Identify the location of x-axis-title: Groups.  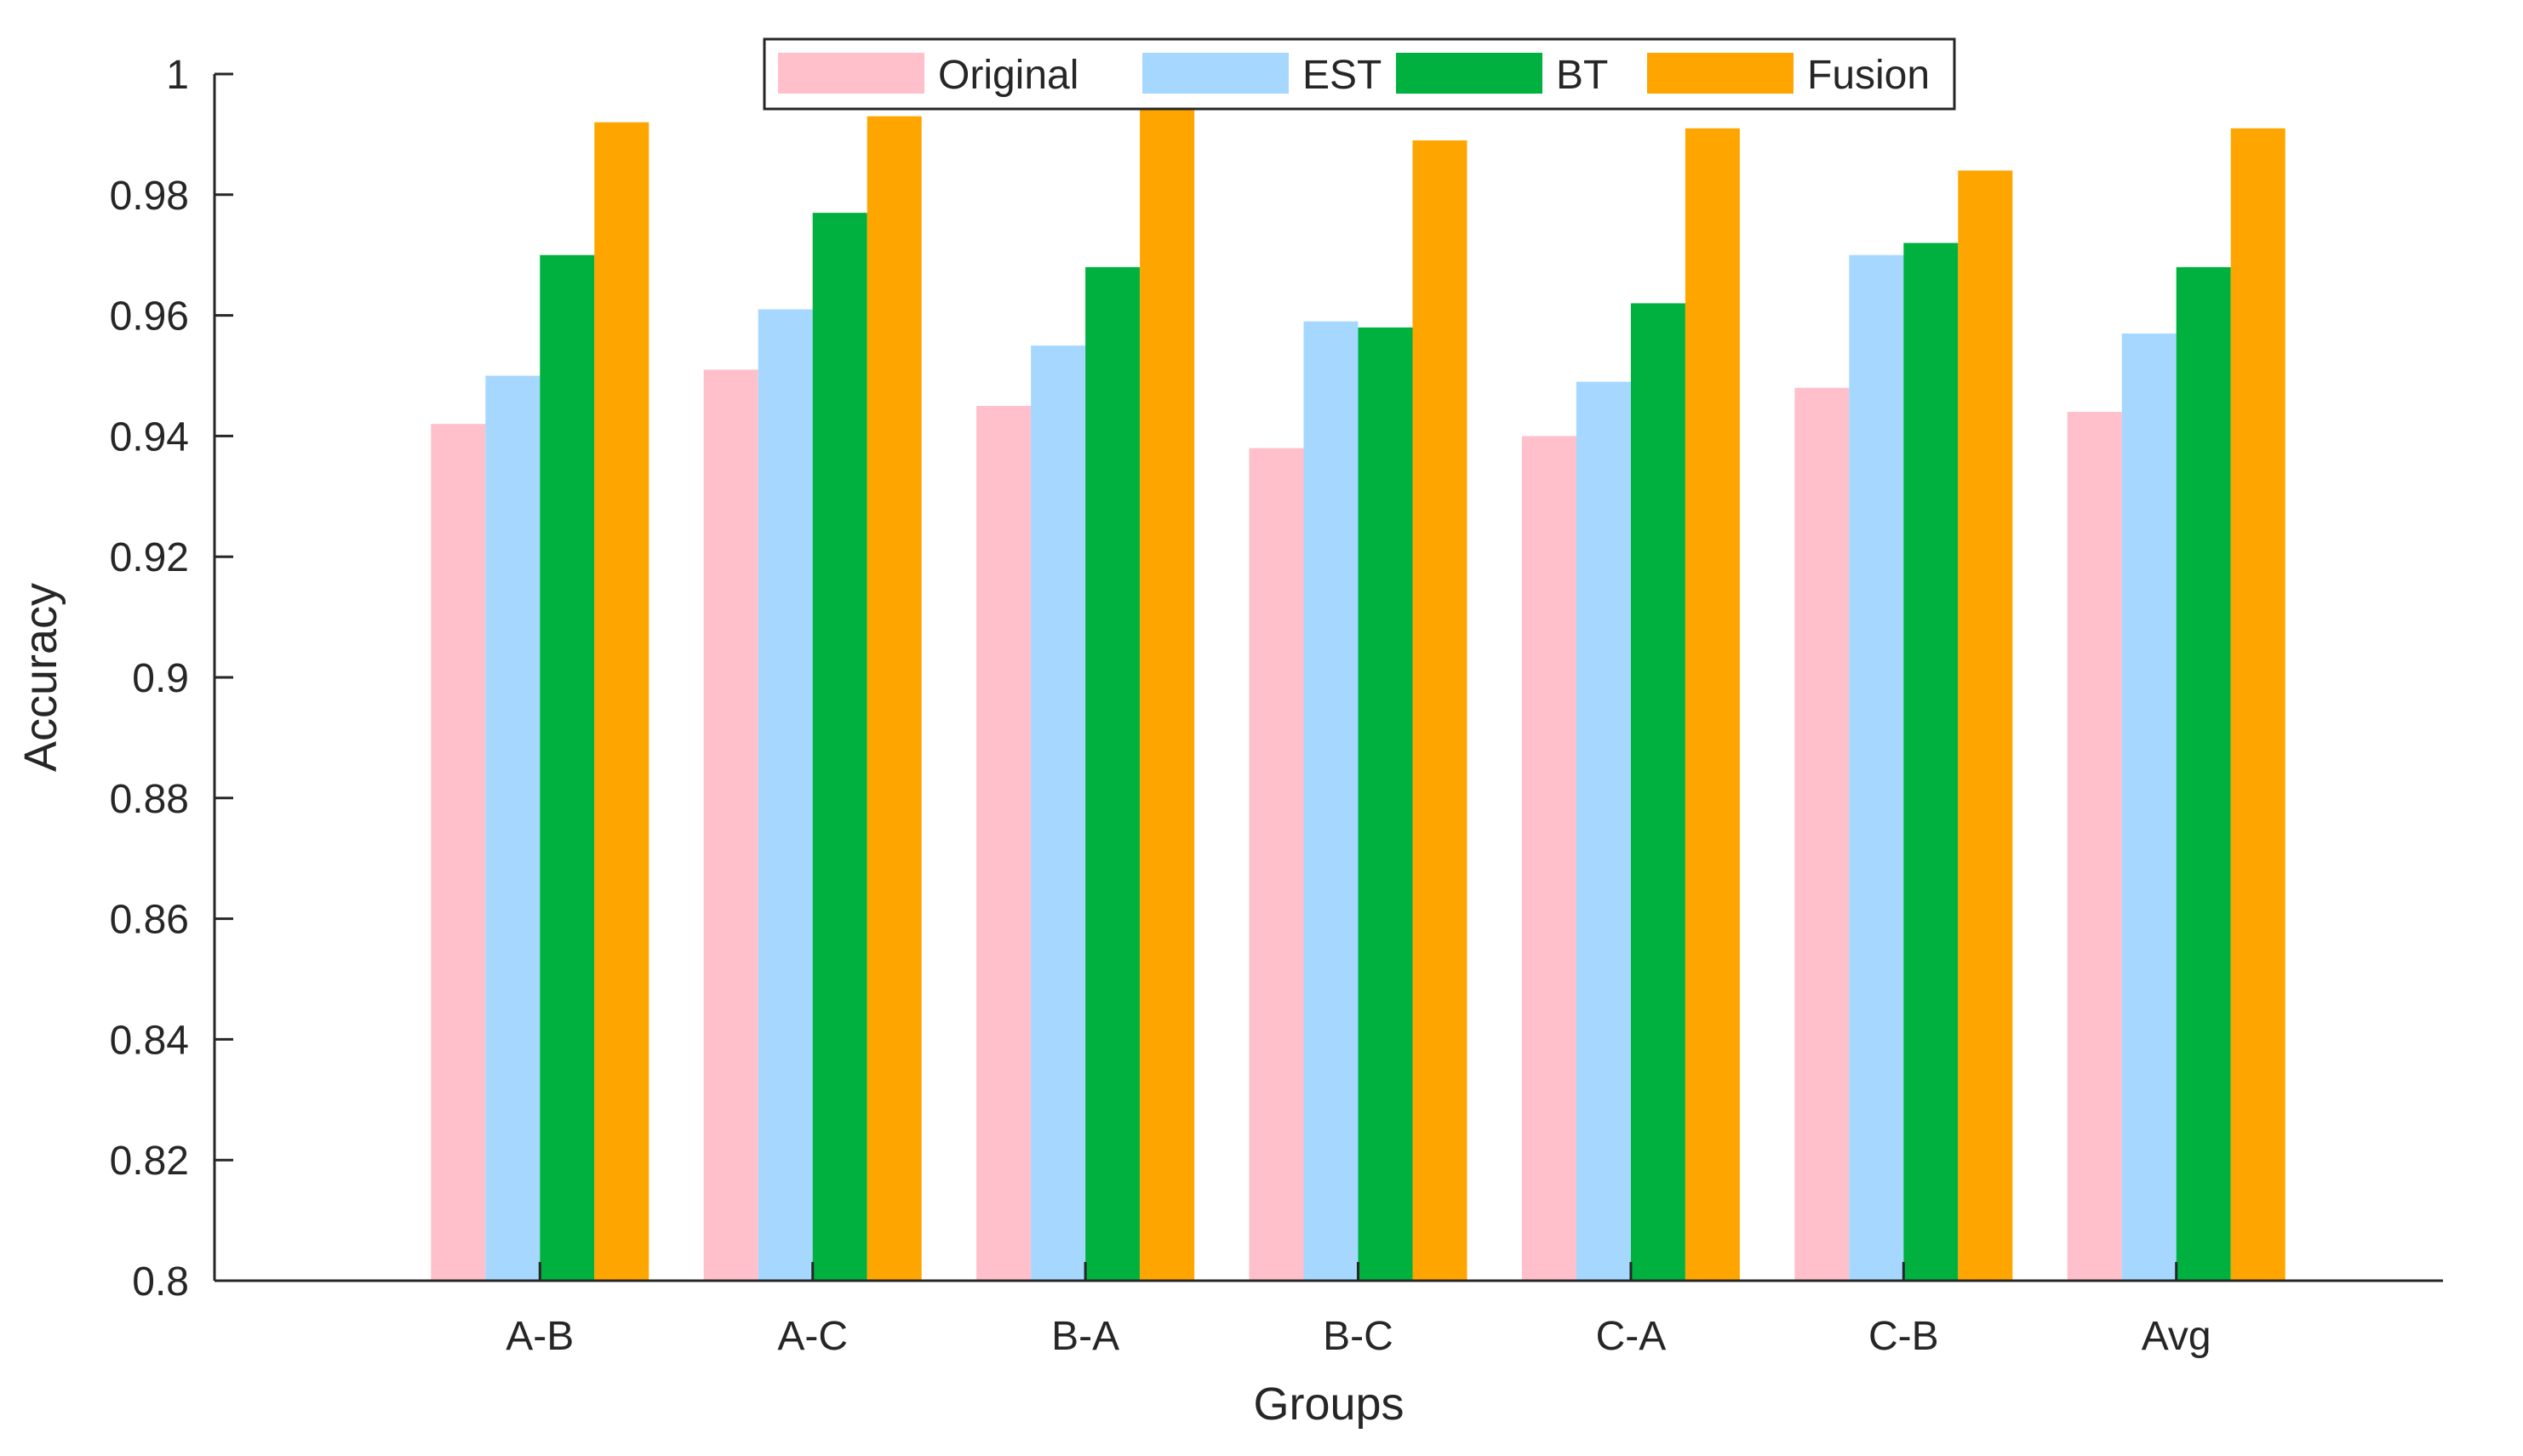
(1328, 1404).